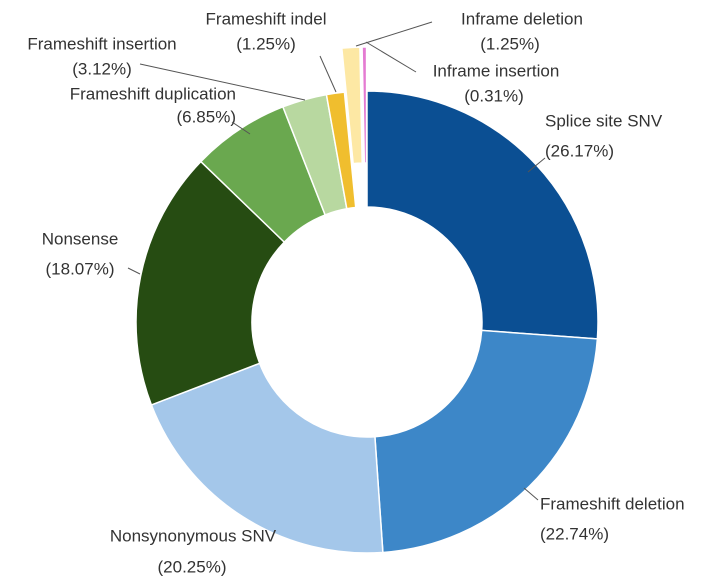 This screenshot has height=581, width=717. Describe the element at coordinates (574, 533) in the screenshot. I see `value-label: (22.74%)` at that location.